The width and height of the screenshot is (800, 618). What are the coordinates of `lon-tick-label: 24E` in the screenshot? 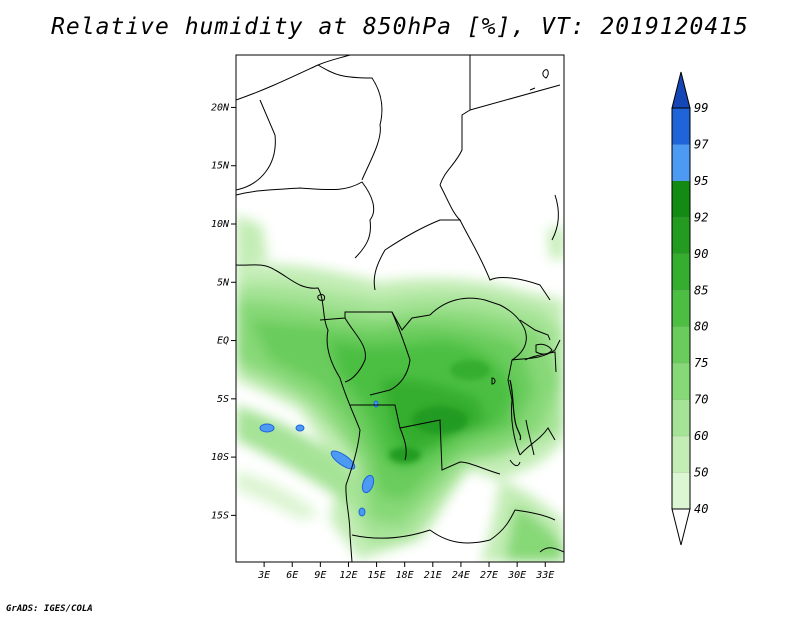 It's located at (461, 575).